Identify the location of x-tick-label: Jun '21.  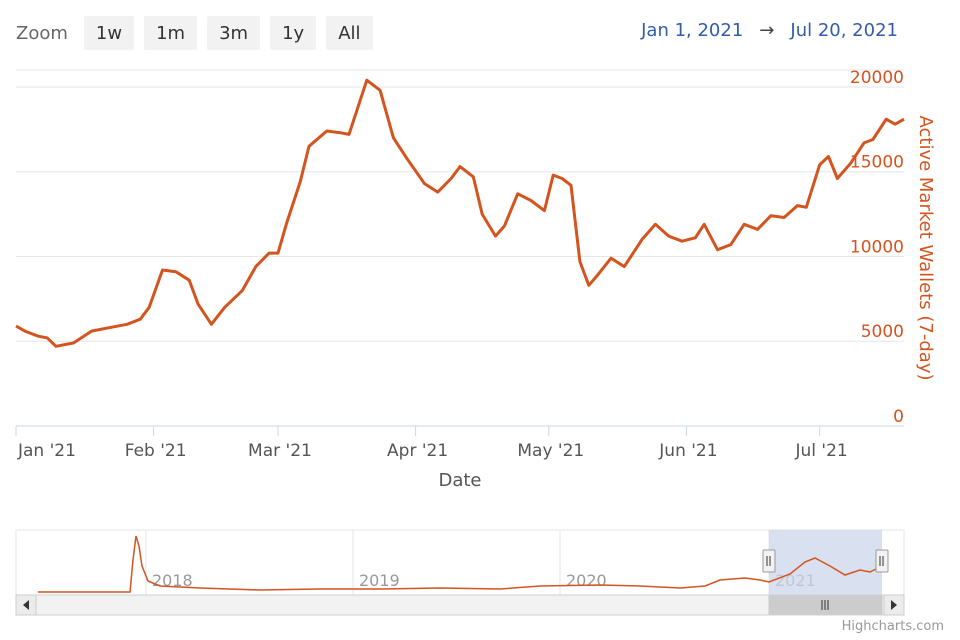
(687, 451).